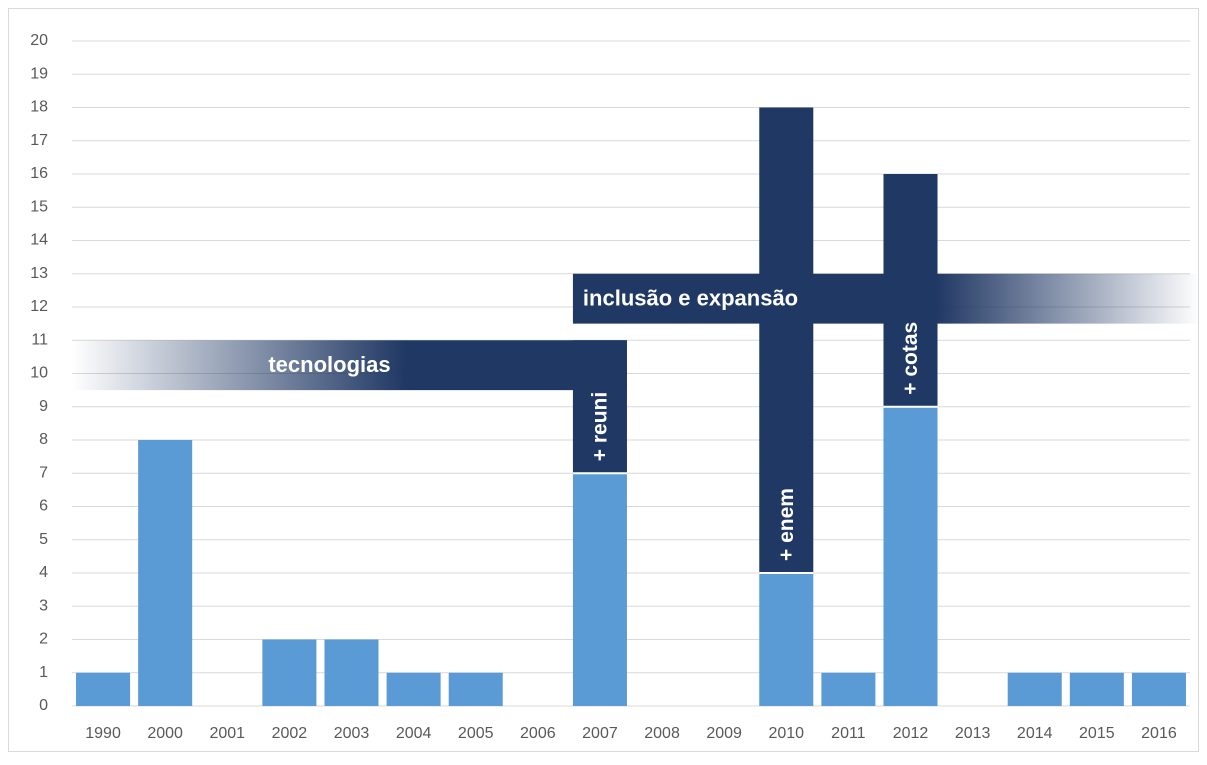 This screenshot has height=765, width=1207. I want to click on x-tick-label: 2010, so click(786, 733).